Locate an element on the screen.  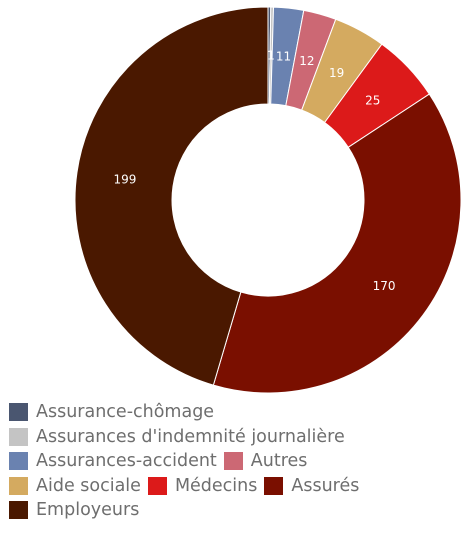
legend-row: Assurances-accident Autres is located at coordinates (234, 461).